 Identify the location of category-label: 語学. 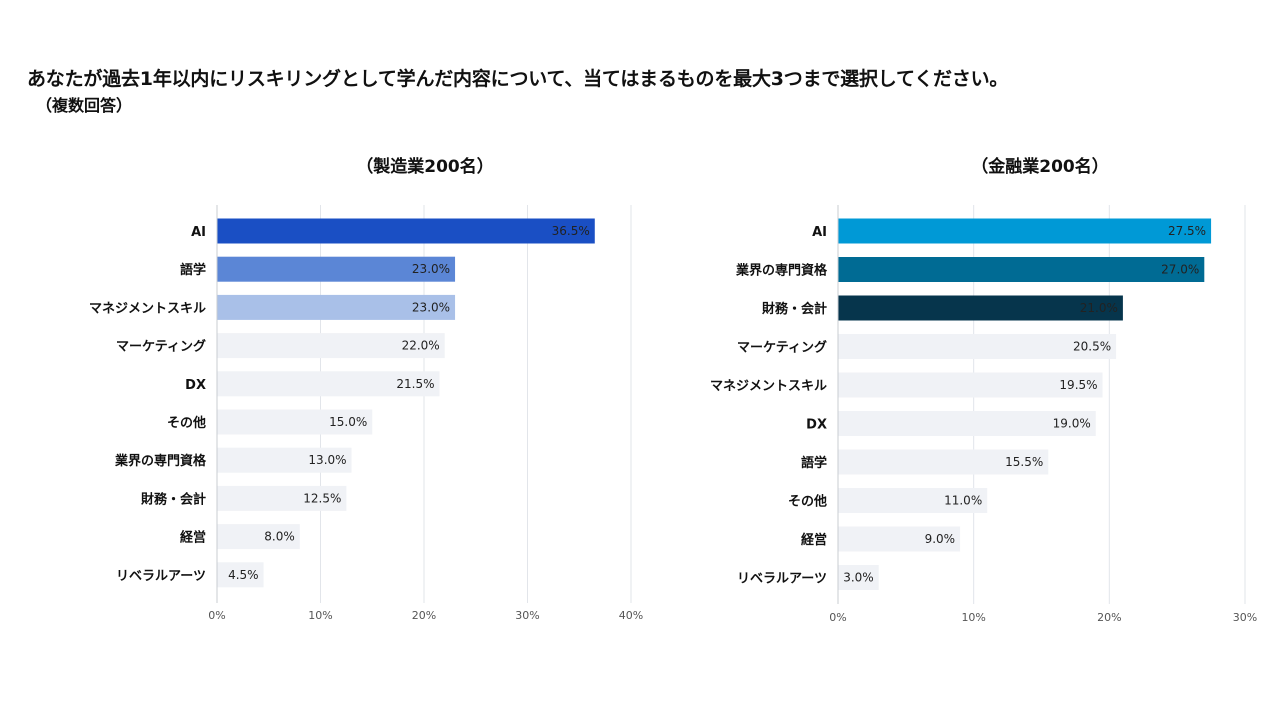
(193, 270).